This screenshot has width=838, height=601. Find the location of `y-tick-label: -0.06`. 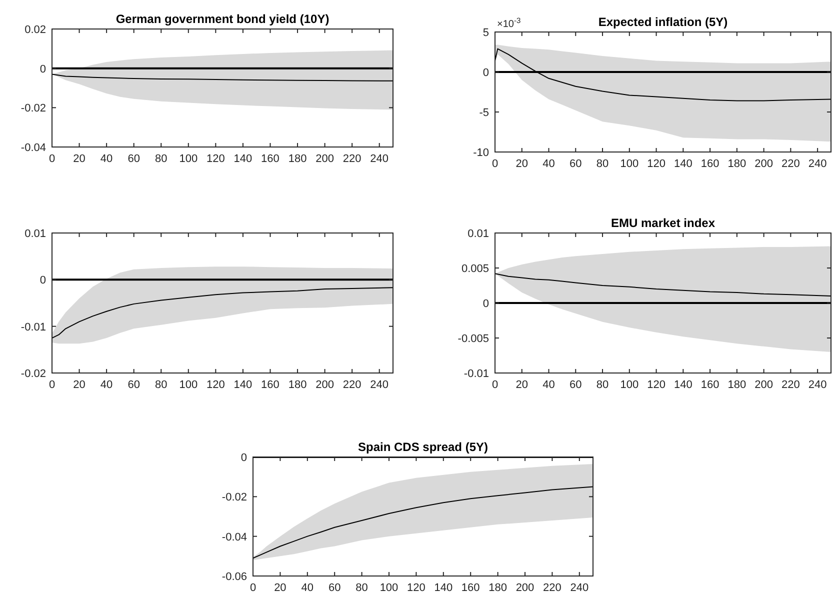

y-tick-label: -0.06 is located at coordinates (234, 577).